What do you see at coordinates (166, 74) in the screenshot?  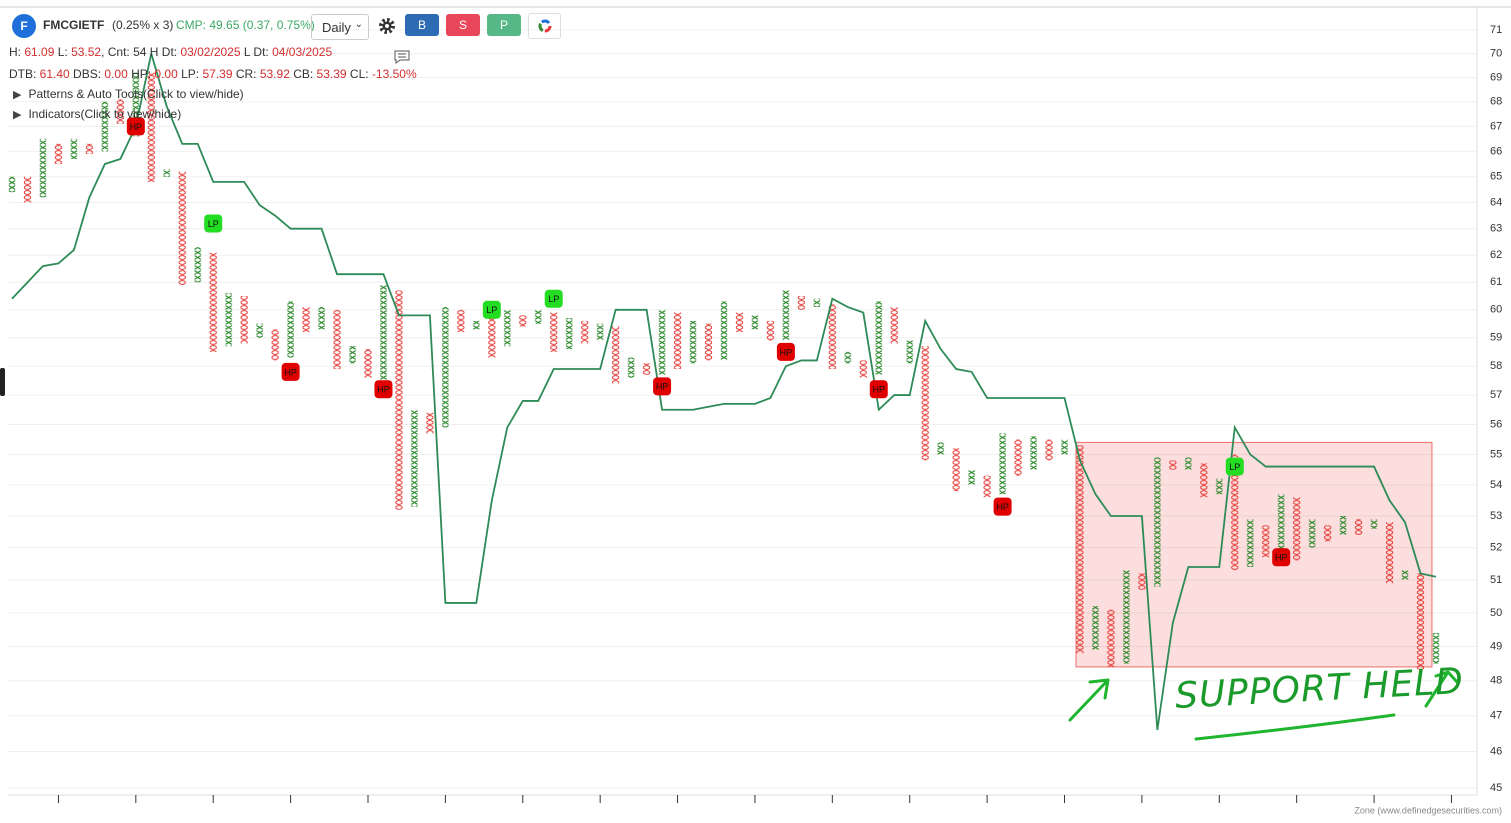 I see `stat-value: 0.00` at bounding box center [166, 74].